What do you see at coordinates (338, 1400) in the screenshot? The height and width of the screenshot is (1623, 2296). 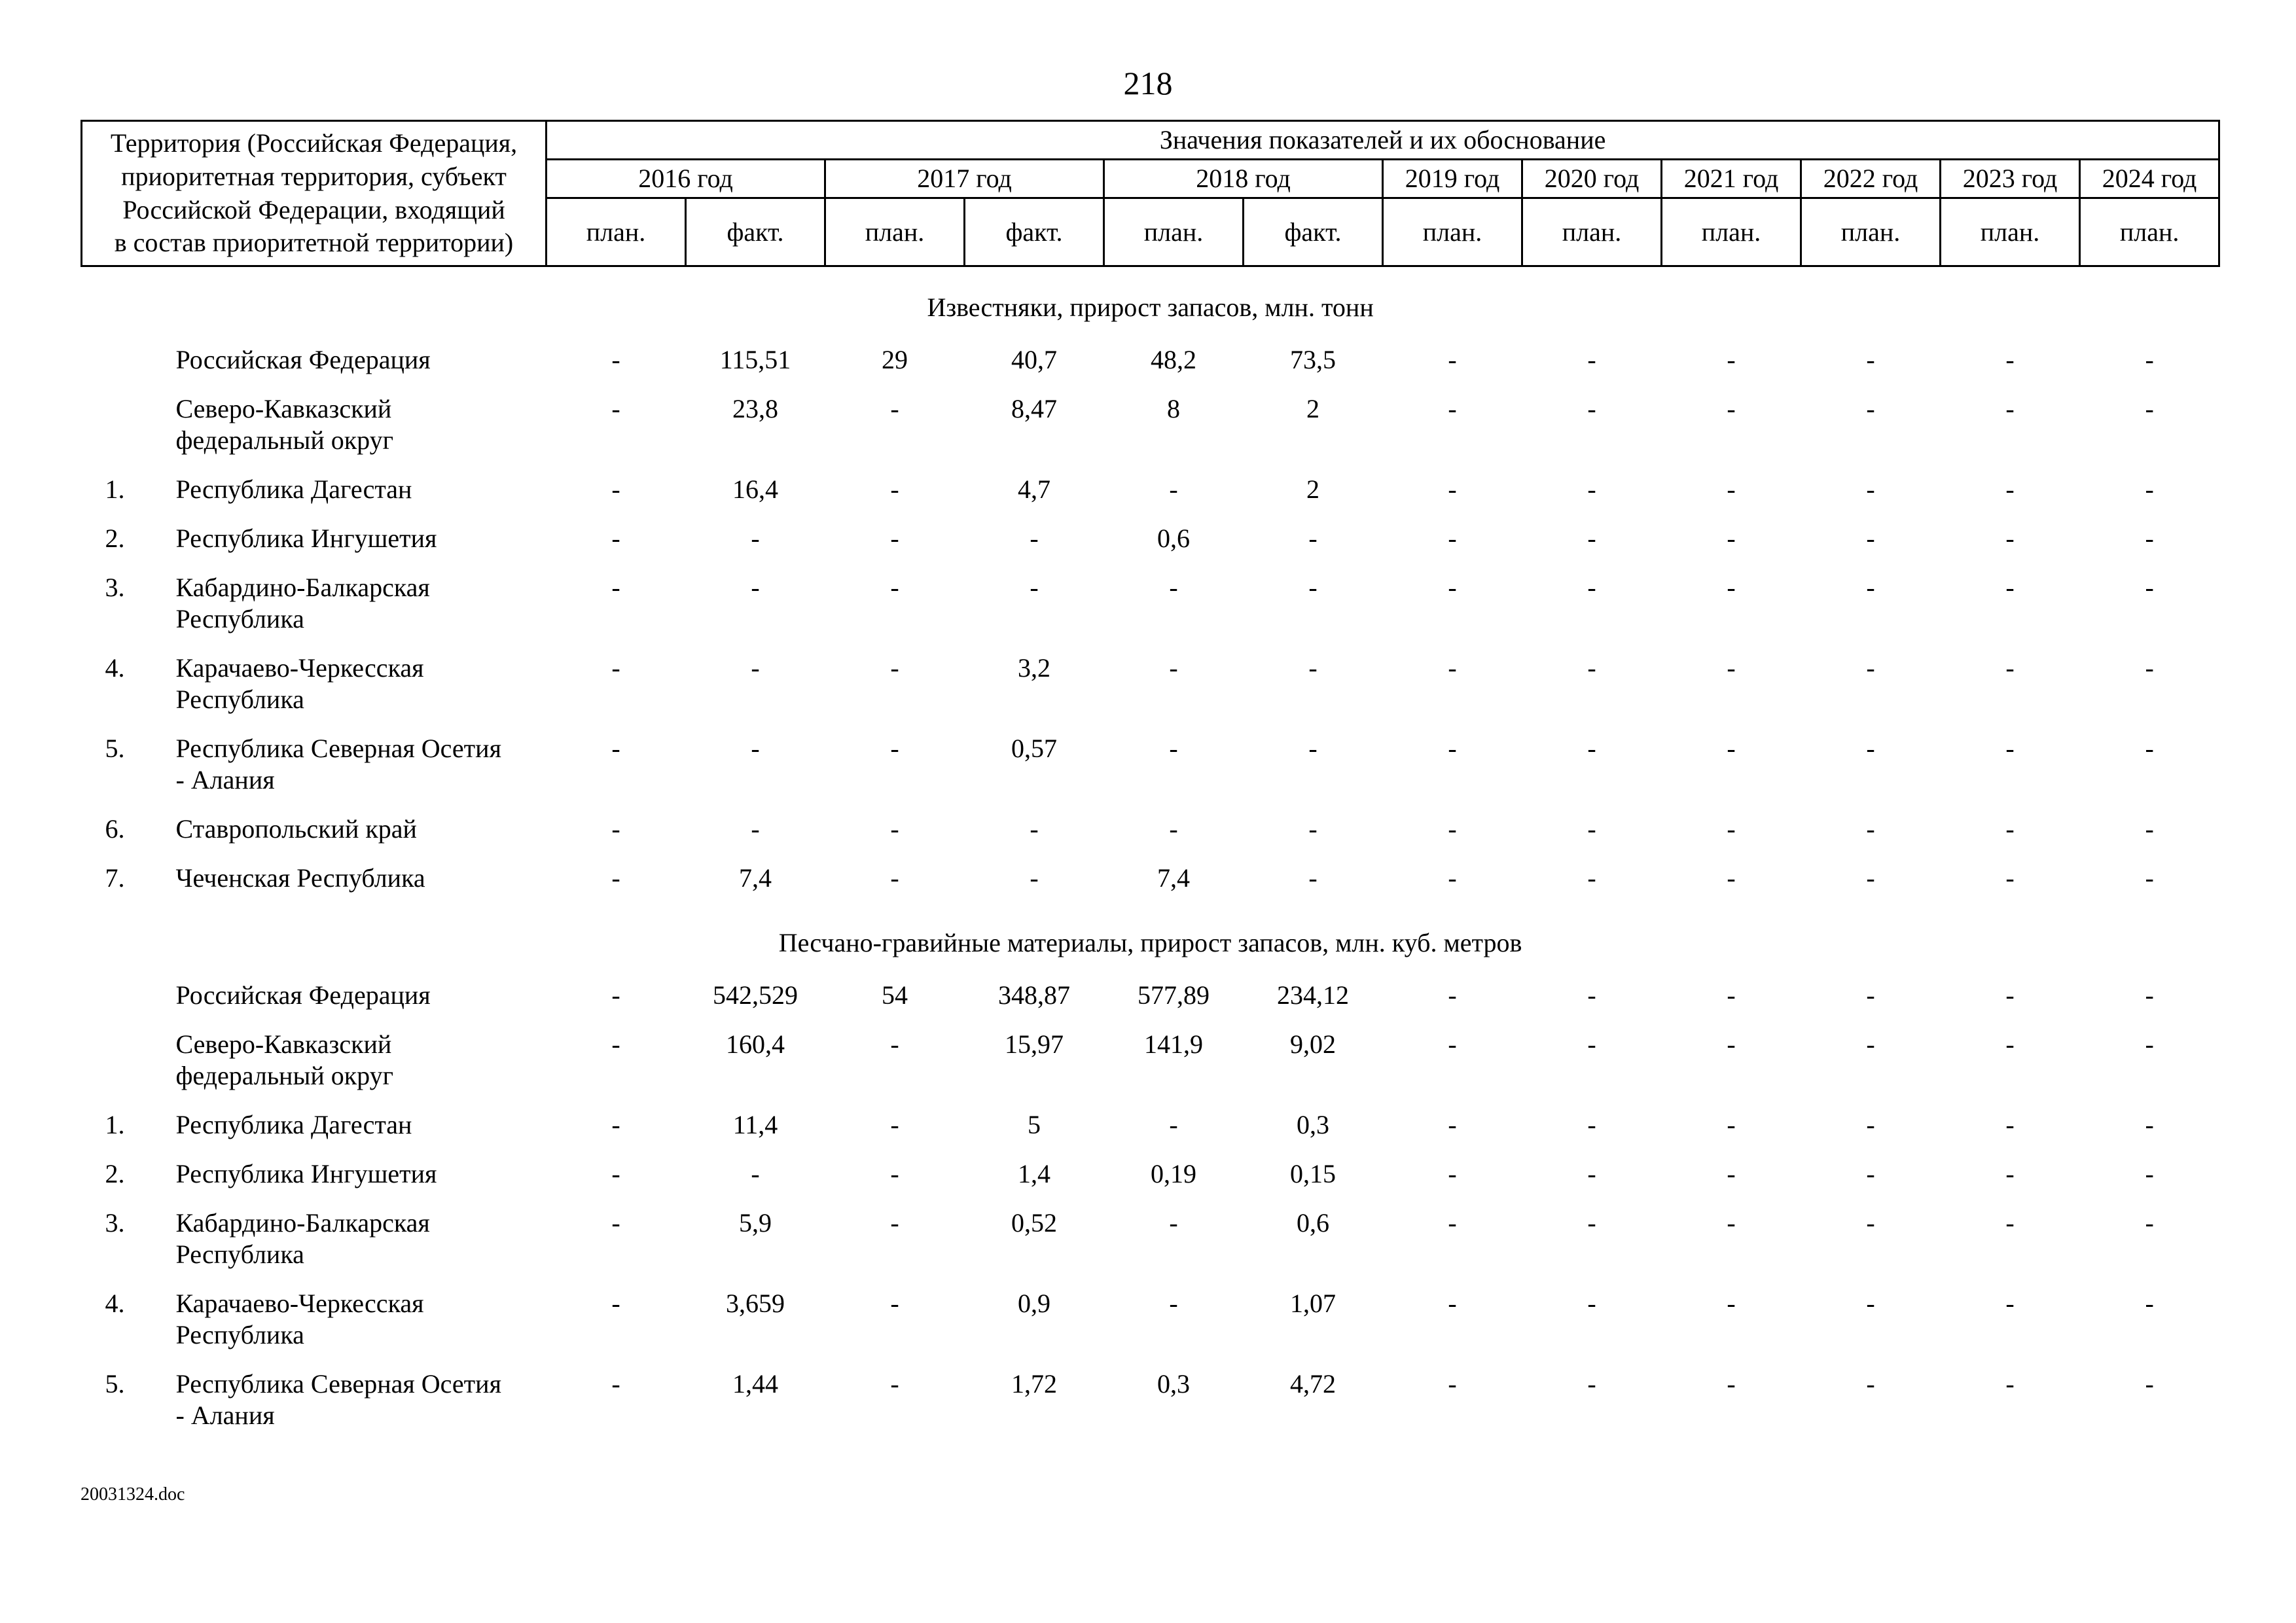 I see `territory-name: Республика Северная Осетия - Алания` at bounding box center [338, 1400].